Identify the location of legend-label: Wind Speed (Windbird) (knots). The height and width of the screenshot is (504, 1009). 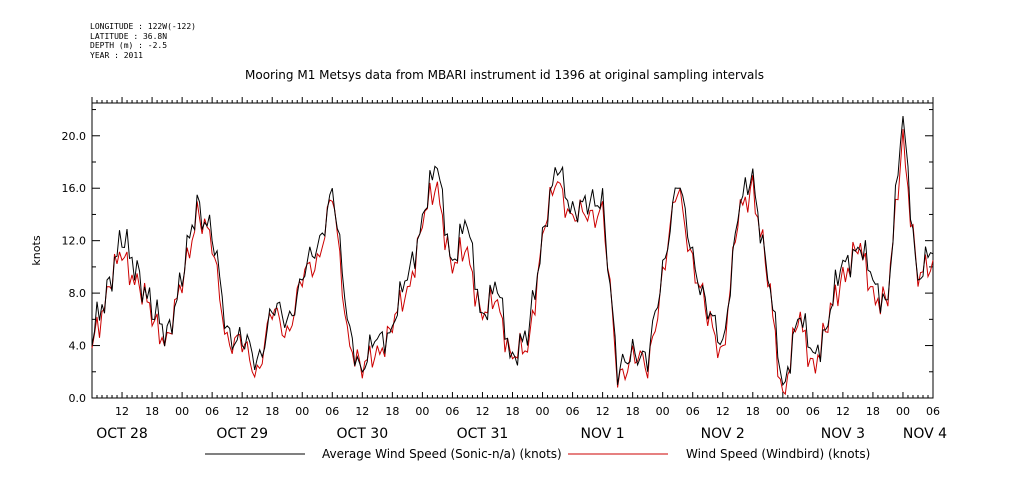
(778, 454).